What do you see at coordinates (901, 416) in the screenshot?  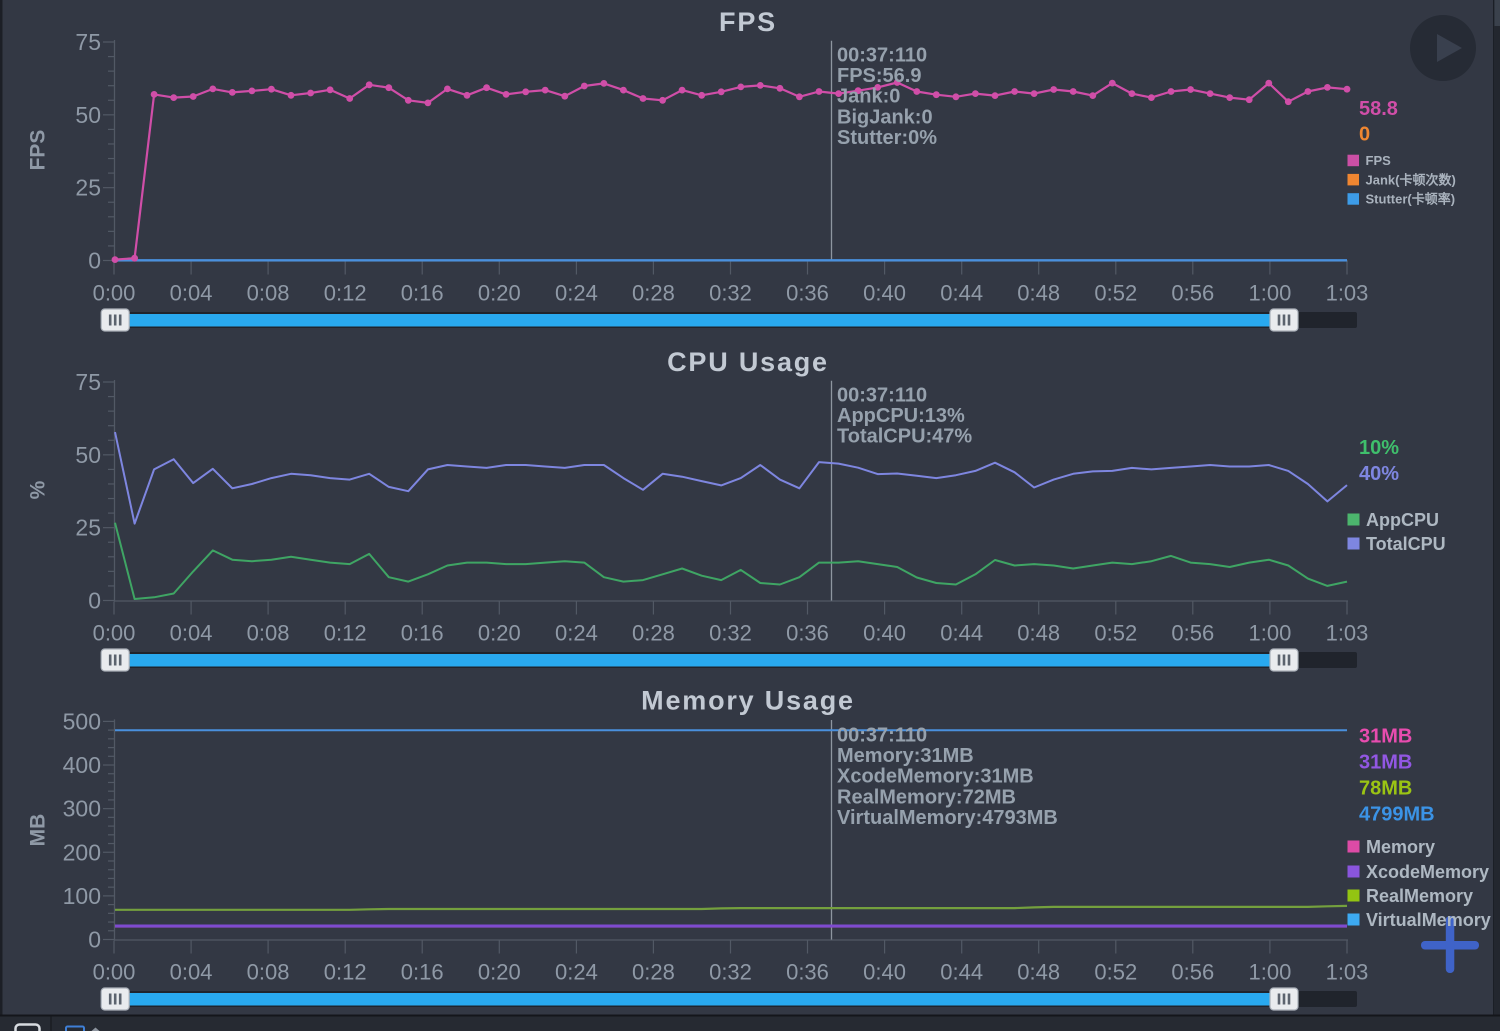 I see `svg-text: AppCPU:13%` at bounding box center [901, 416].